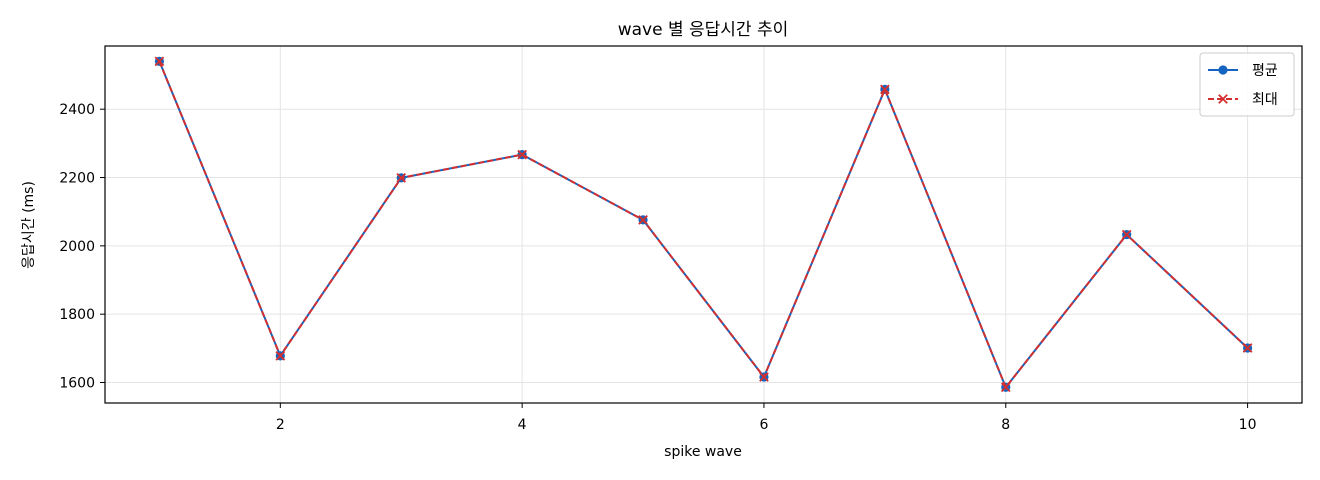 Image resolution: width=1320 pixels, height=480 pixels. Describe the element at coordinates (1005, 425) in the screenshot. I see `x-tick-label: 8` at that location.